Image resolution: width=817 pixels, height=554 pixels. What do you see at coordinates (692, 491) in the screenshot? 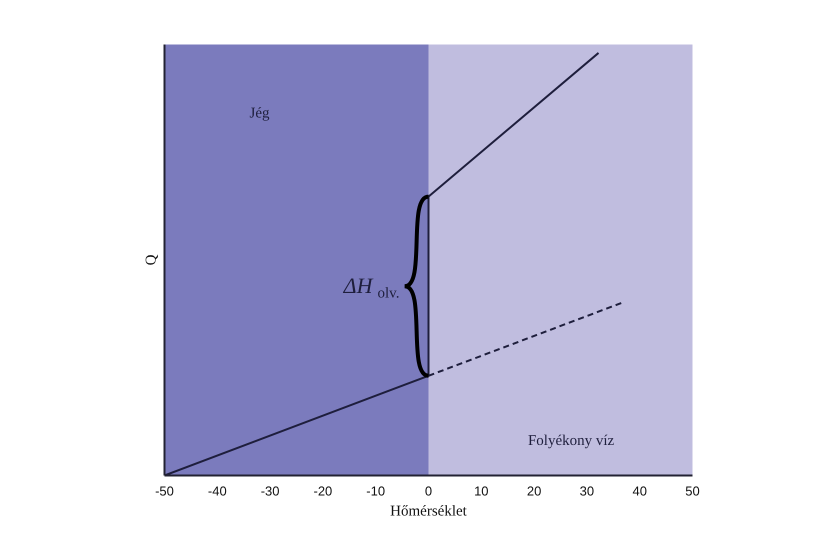
I see `x-tick-label: 50` at bounding box center [692, 491].